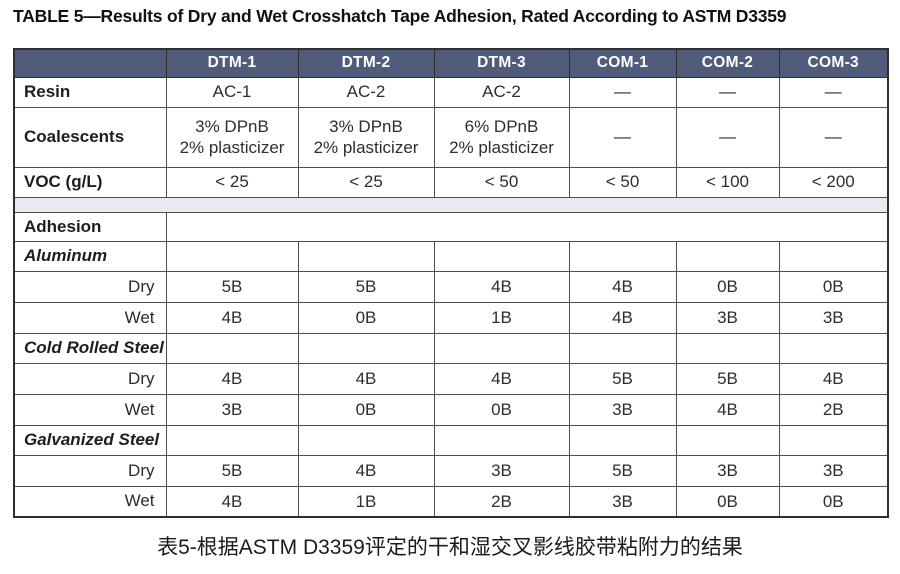 This screenshot has height=574, width=900. What do you see at coordinates (727, 286) in the screenshot?
I see `cell-aluminum-dry-com2: 0B` at bounding box center [727, 286].